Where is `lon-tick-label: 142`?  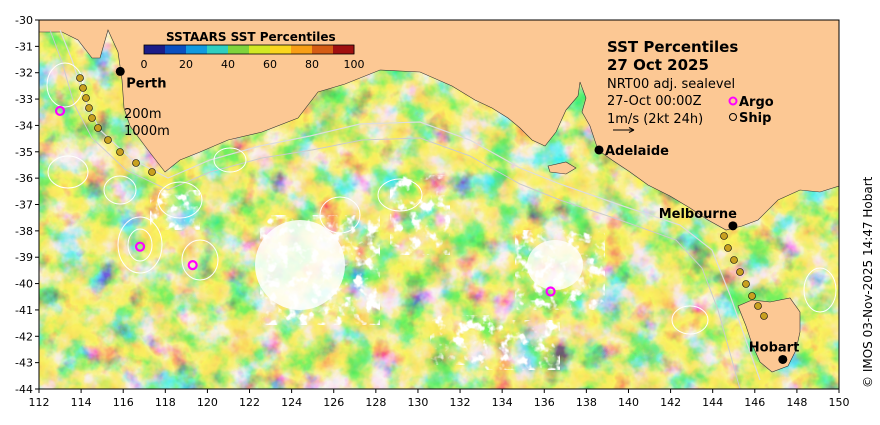
lon-tick-label: 142 is located at coordinates (670, 402).